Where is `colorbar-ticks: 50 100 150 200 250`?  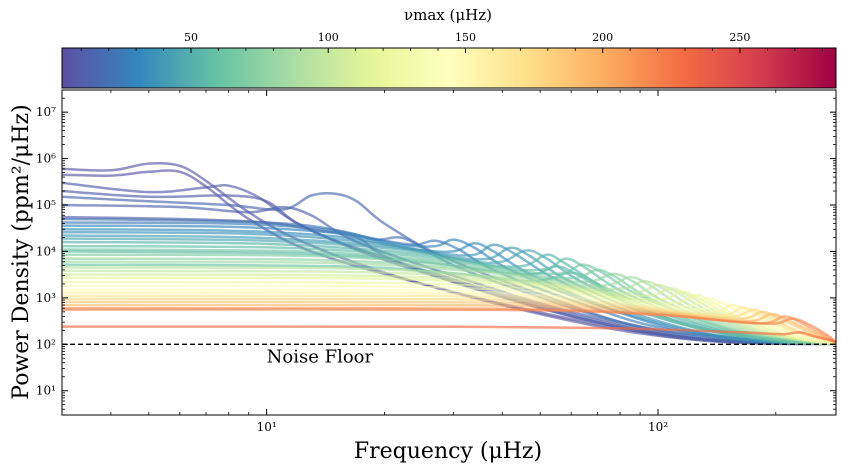
colorbar-ticks: 50 100 150 200 250 is located at coordinates (451, 42).